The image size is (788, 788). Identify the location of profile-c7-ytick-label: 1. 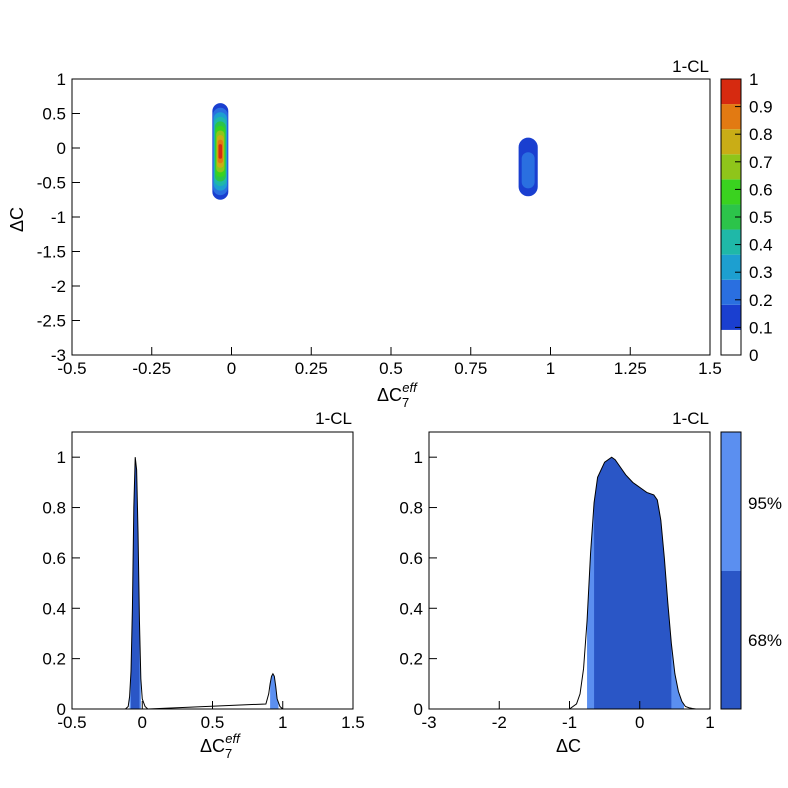
(61, 457).